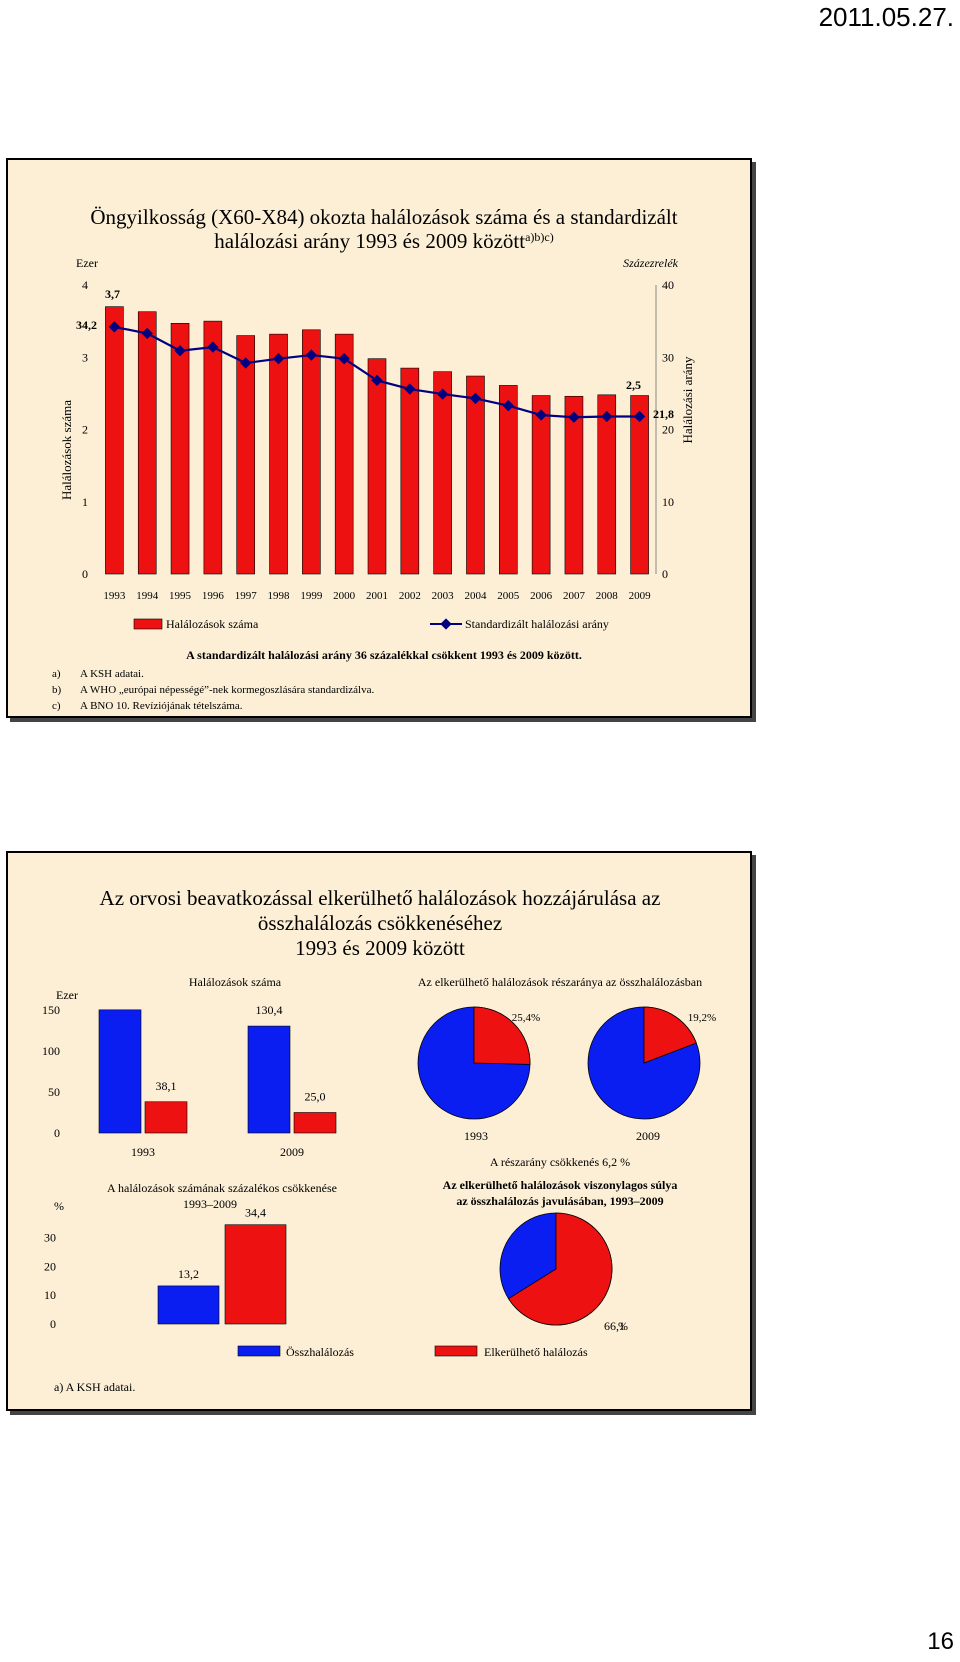  I want to click on bar-1993, so click(114, 440).